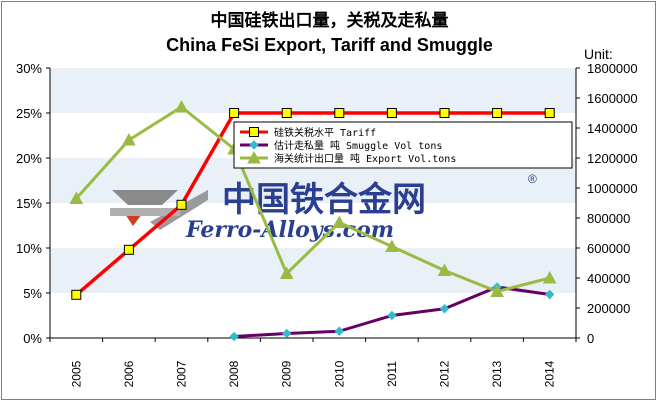  Describe the element at coordinates (339, 373) in the screenshot. I see `x-tick-label: 2010` at that location.